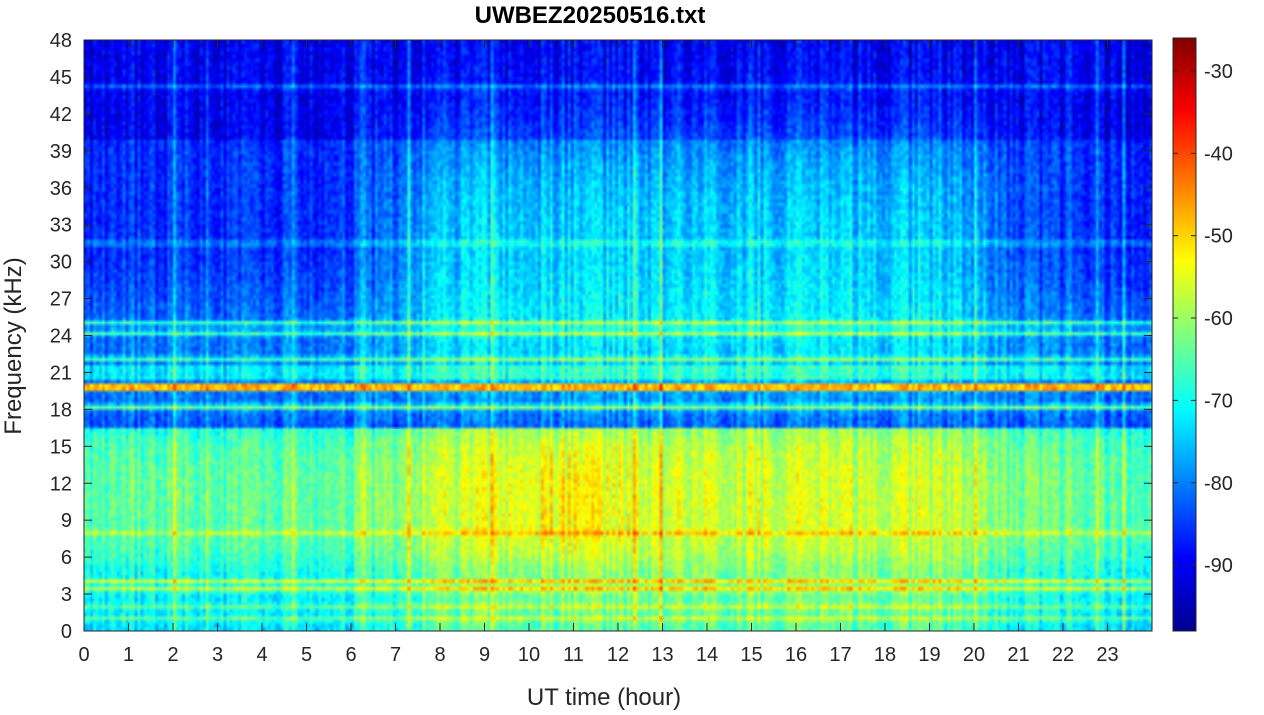  Describe the element at coordinates (840, 655) in the screenshot. I see `x-tick-label: 17` at that location.